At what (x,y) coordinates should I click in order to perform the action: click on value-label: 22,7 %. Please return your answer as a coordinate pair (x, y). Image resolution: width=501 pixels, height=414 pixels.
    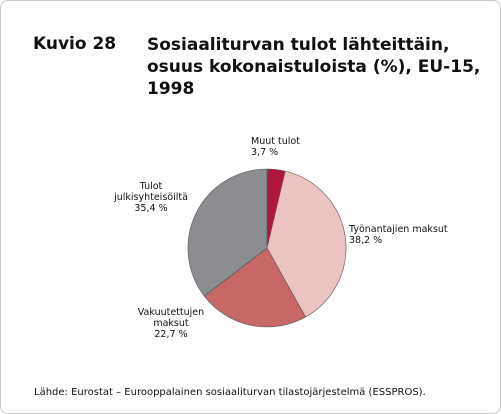
    Looking at the image, I should click on (171, 334).